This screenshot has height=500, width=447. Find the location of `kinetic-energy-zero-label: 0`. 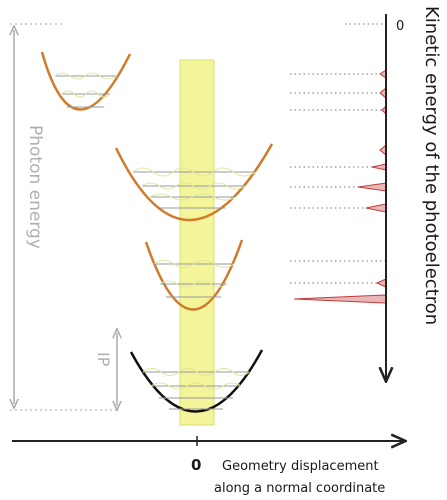

kinetic-energy-zero-label: 0 is located at coordinates (400, 26).